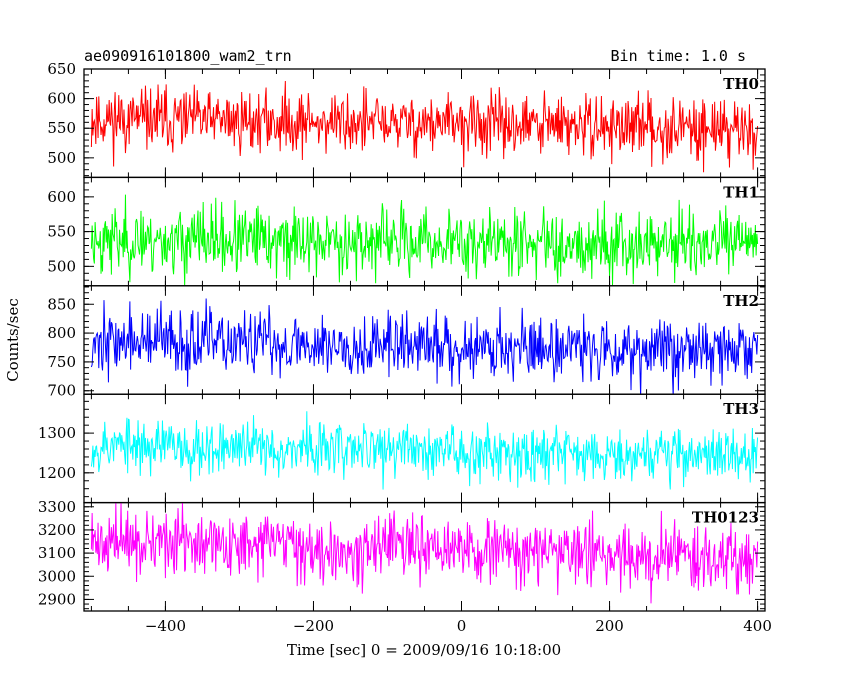 The width and height of the screenshot is (850, 680). What do you see at coordinates (462, 626) in the screenshot?
I see `x-tick-label: 0` at bounding box center [462, 626].